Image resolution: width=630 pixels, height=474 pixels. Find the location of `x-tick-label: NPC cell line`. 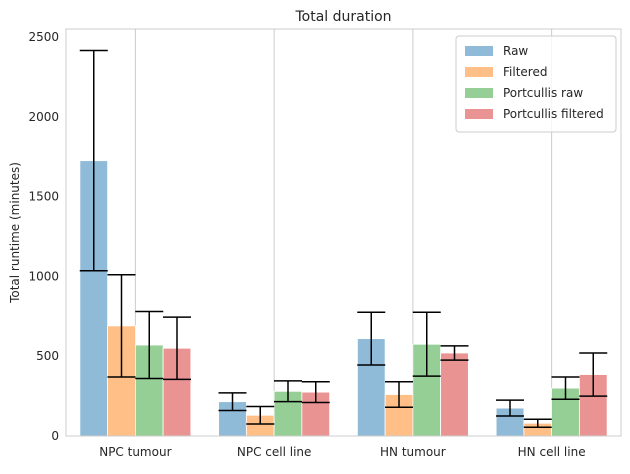

x-tick-label: NPC cell line is located at coordinates (274, 452).